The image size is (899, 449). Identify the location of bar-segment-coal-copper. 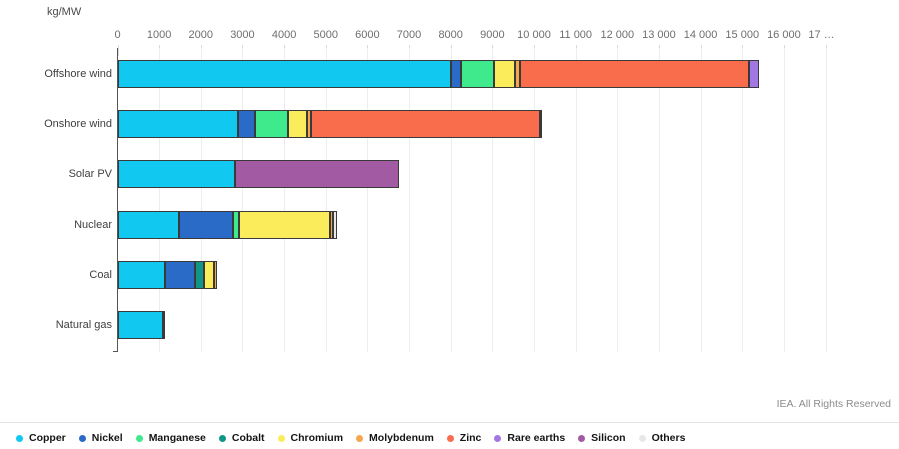
(141, 274).